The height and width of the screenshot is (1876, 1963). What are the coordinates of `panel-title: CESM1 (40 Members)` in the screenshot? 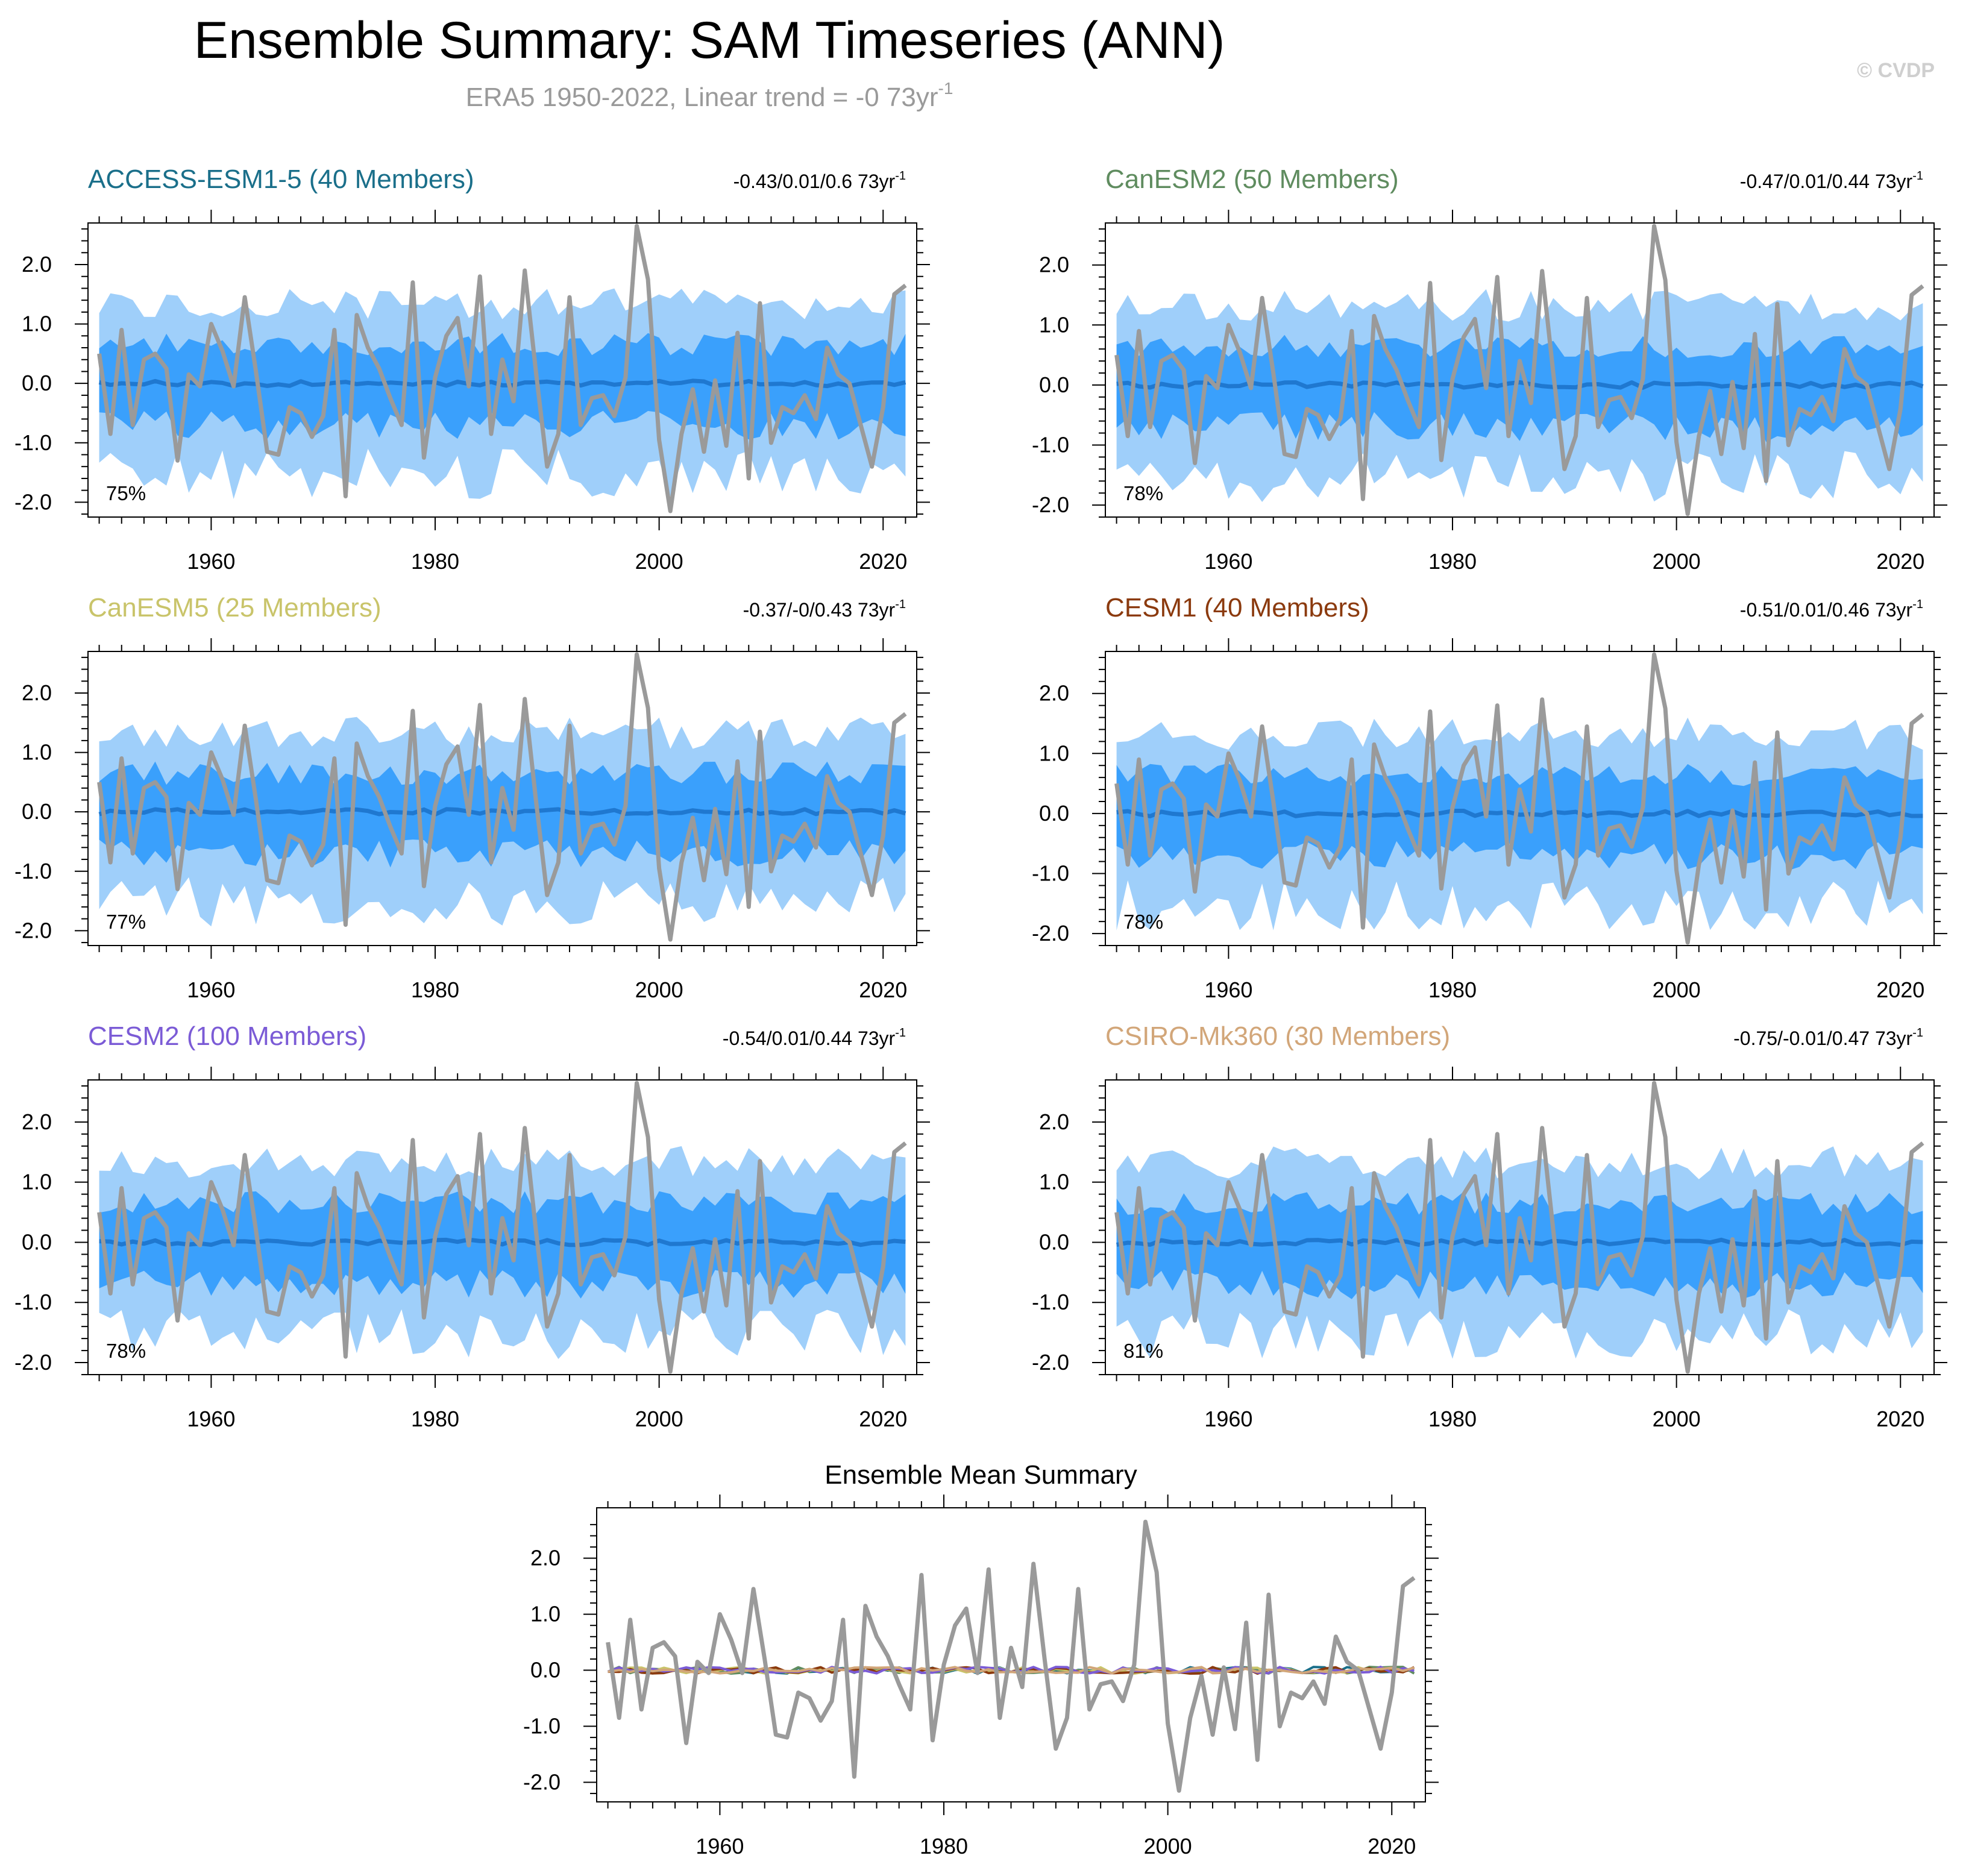 It's located at (1237, 608).